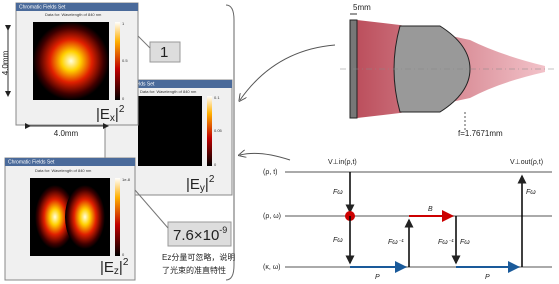  I want to click on colorbar-tick: 0.5, so click(125, 60).